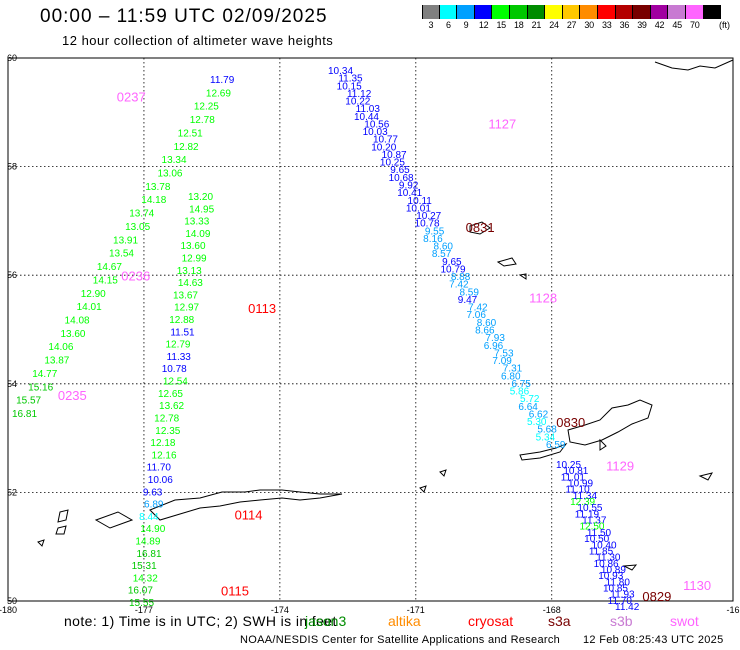  I want to click on wave-height-value: 10.78, so click(174, 369).